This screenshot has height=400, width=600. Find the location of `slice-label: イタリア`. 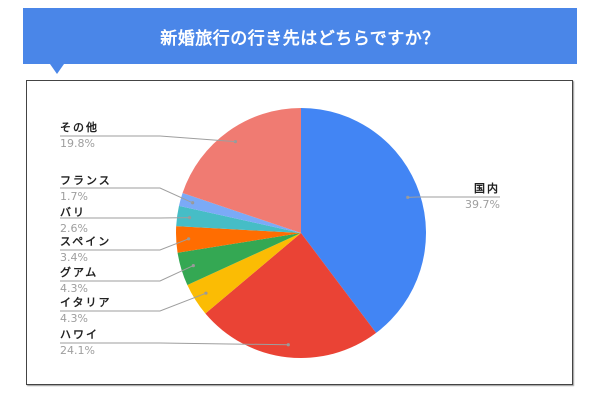

slice-label: イタリア is located at coordinates (86, 302).